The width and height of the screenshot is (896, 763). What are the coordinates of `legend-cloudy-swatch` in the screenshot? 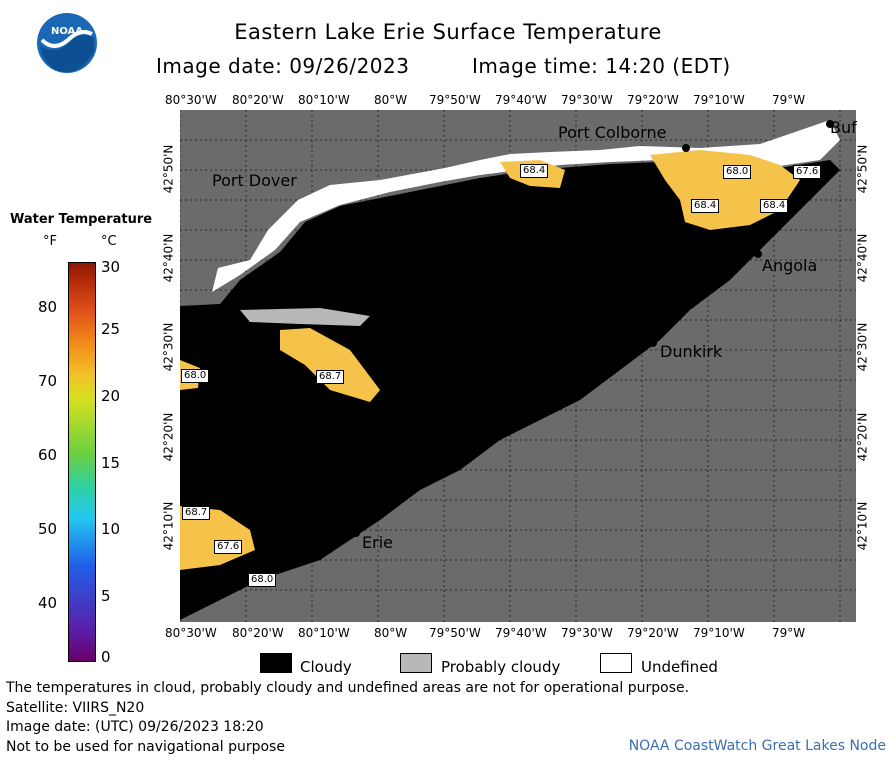 It's located at (276, 663).